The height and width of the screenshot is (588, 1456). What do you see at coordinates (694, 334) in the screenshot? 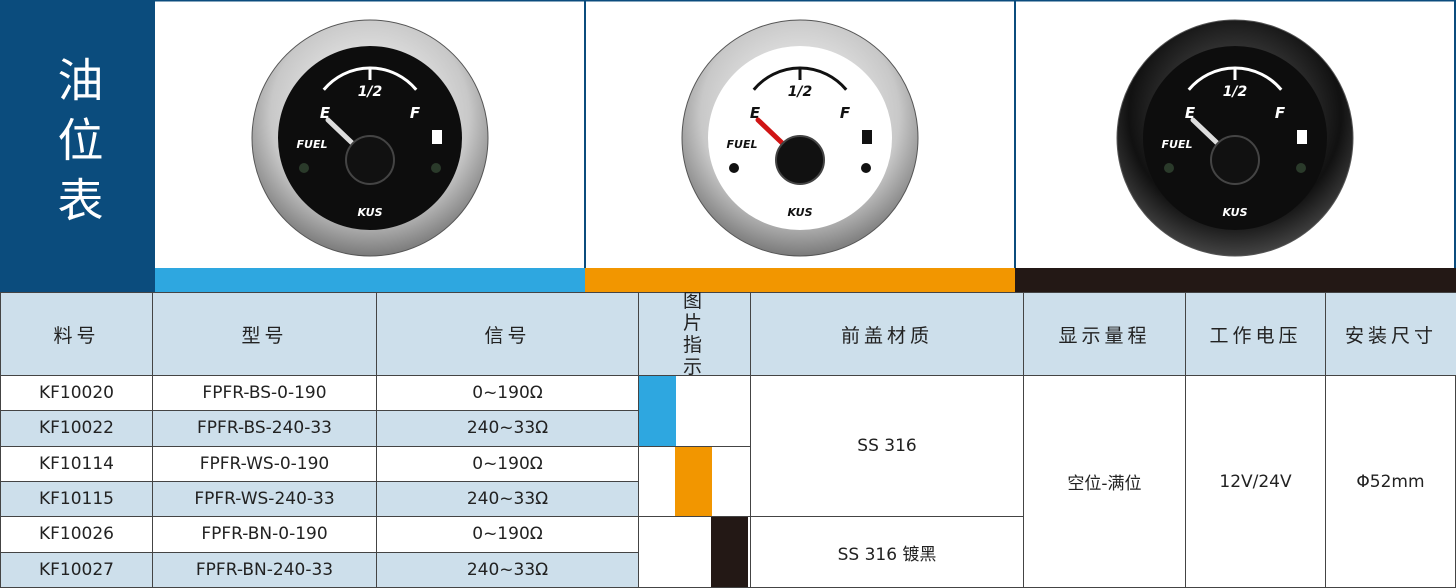
I see `header-cell: 图片指示` at bounding box center [694, 334].